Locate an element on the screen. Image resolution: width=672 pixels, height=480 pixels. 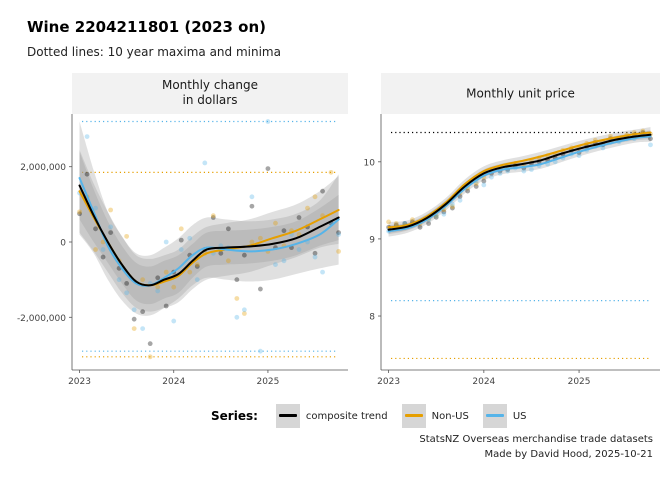
panel1-ribbon is located at coordinates (209, 230).